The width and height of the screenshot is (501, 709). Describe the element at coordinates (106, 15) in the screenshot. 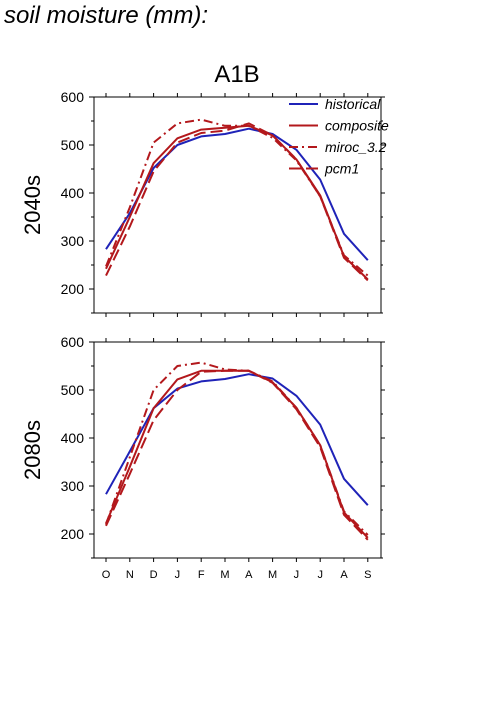

I see `page-title: soil moisture (mm):` at that location.